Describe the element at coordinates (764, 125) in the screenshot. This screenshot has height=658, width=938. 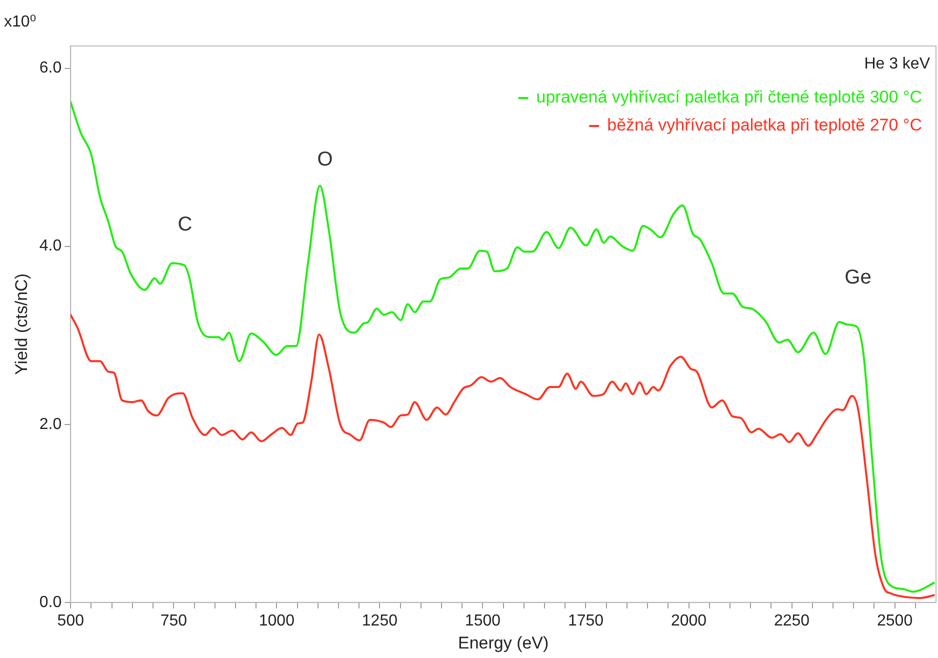
I see `legend-label: běžná vyhřívací paletka při teplotě 270 °C` at that location.